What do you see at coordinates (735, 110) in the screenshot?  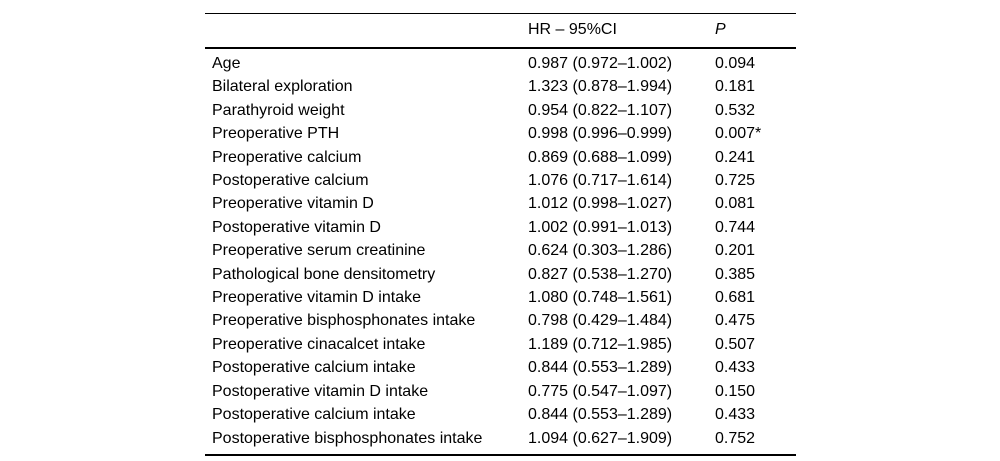 I see `p-value: 0.532` at bounding box center [735, 110].